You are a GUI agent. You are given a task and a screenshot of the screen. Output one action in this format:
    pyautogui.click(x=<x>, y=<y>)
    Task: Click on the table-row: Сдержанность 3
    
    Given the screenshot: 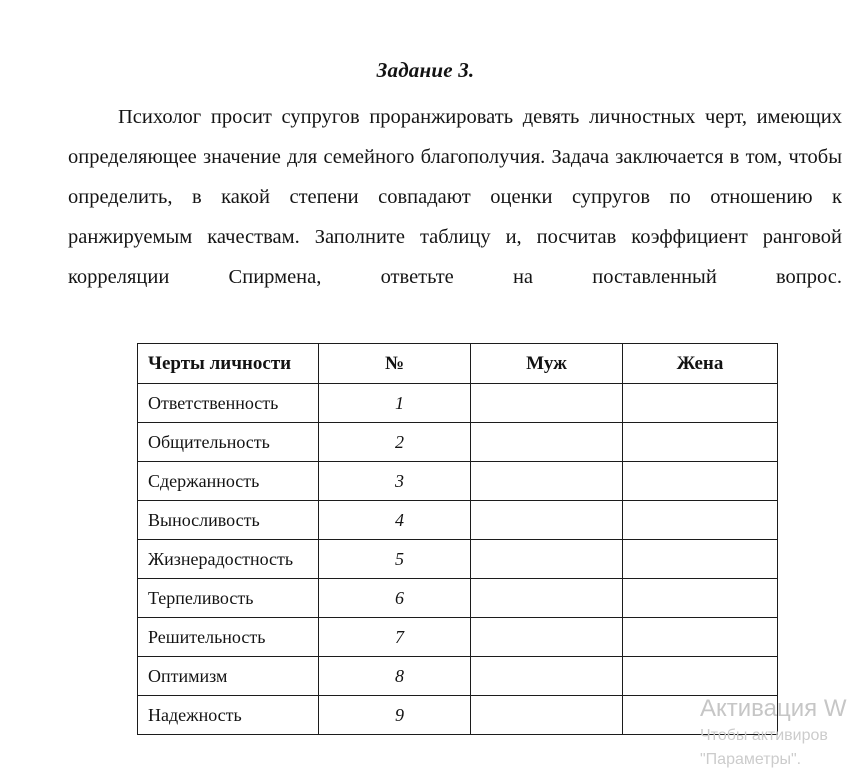 What is the action you would take?
    pyautogui.click(x=457, y=481)
    